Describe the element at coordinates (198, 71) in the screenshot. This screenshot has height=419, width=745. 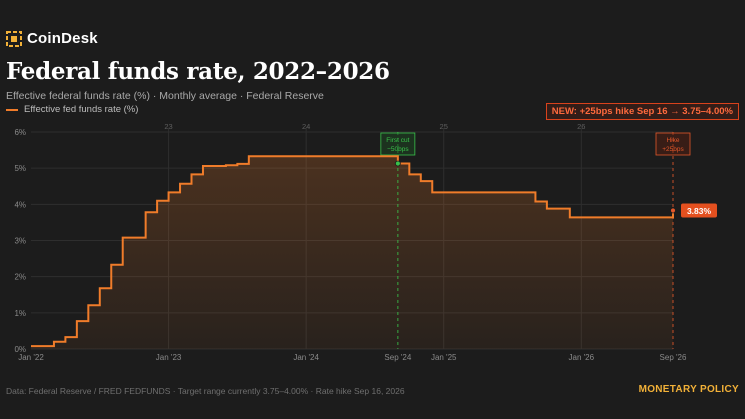
I see `chart-title: Federal funds rate, 2022–2026` at that location.